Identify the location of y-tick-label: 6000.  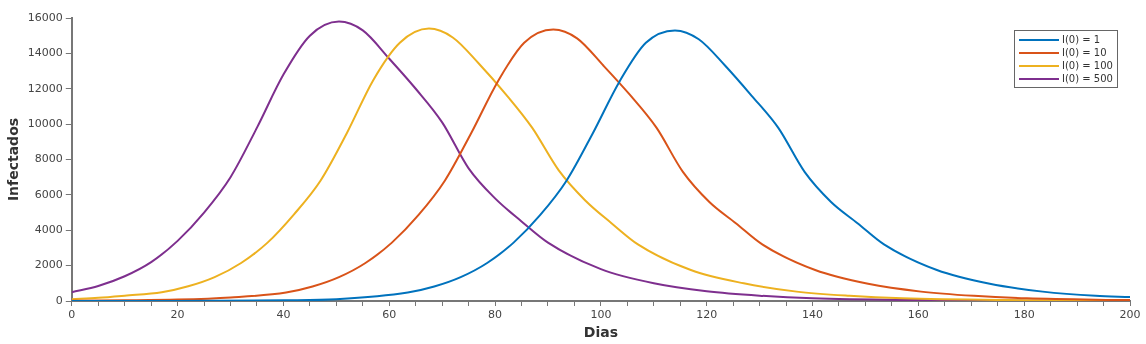
(48, 194).